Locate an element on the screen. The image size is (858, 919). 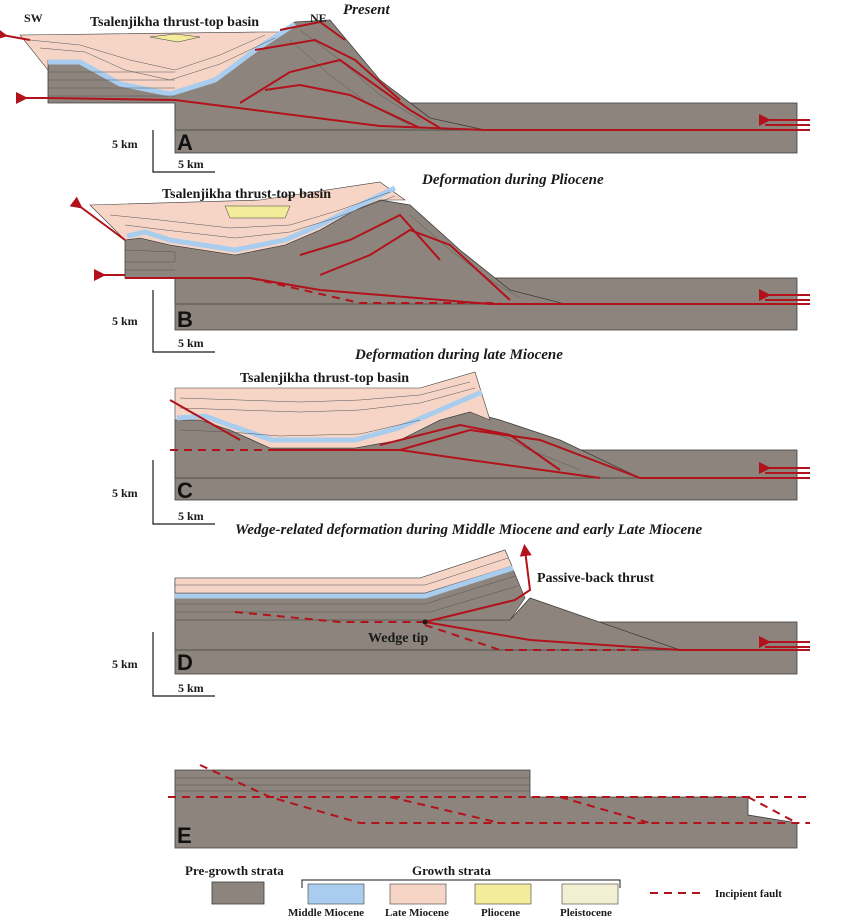
panel-a-basin-label: Tsalenjikha thrust-top basin is located at coordinates (174, 22).